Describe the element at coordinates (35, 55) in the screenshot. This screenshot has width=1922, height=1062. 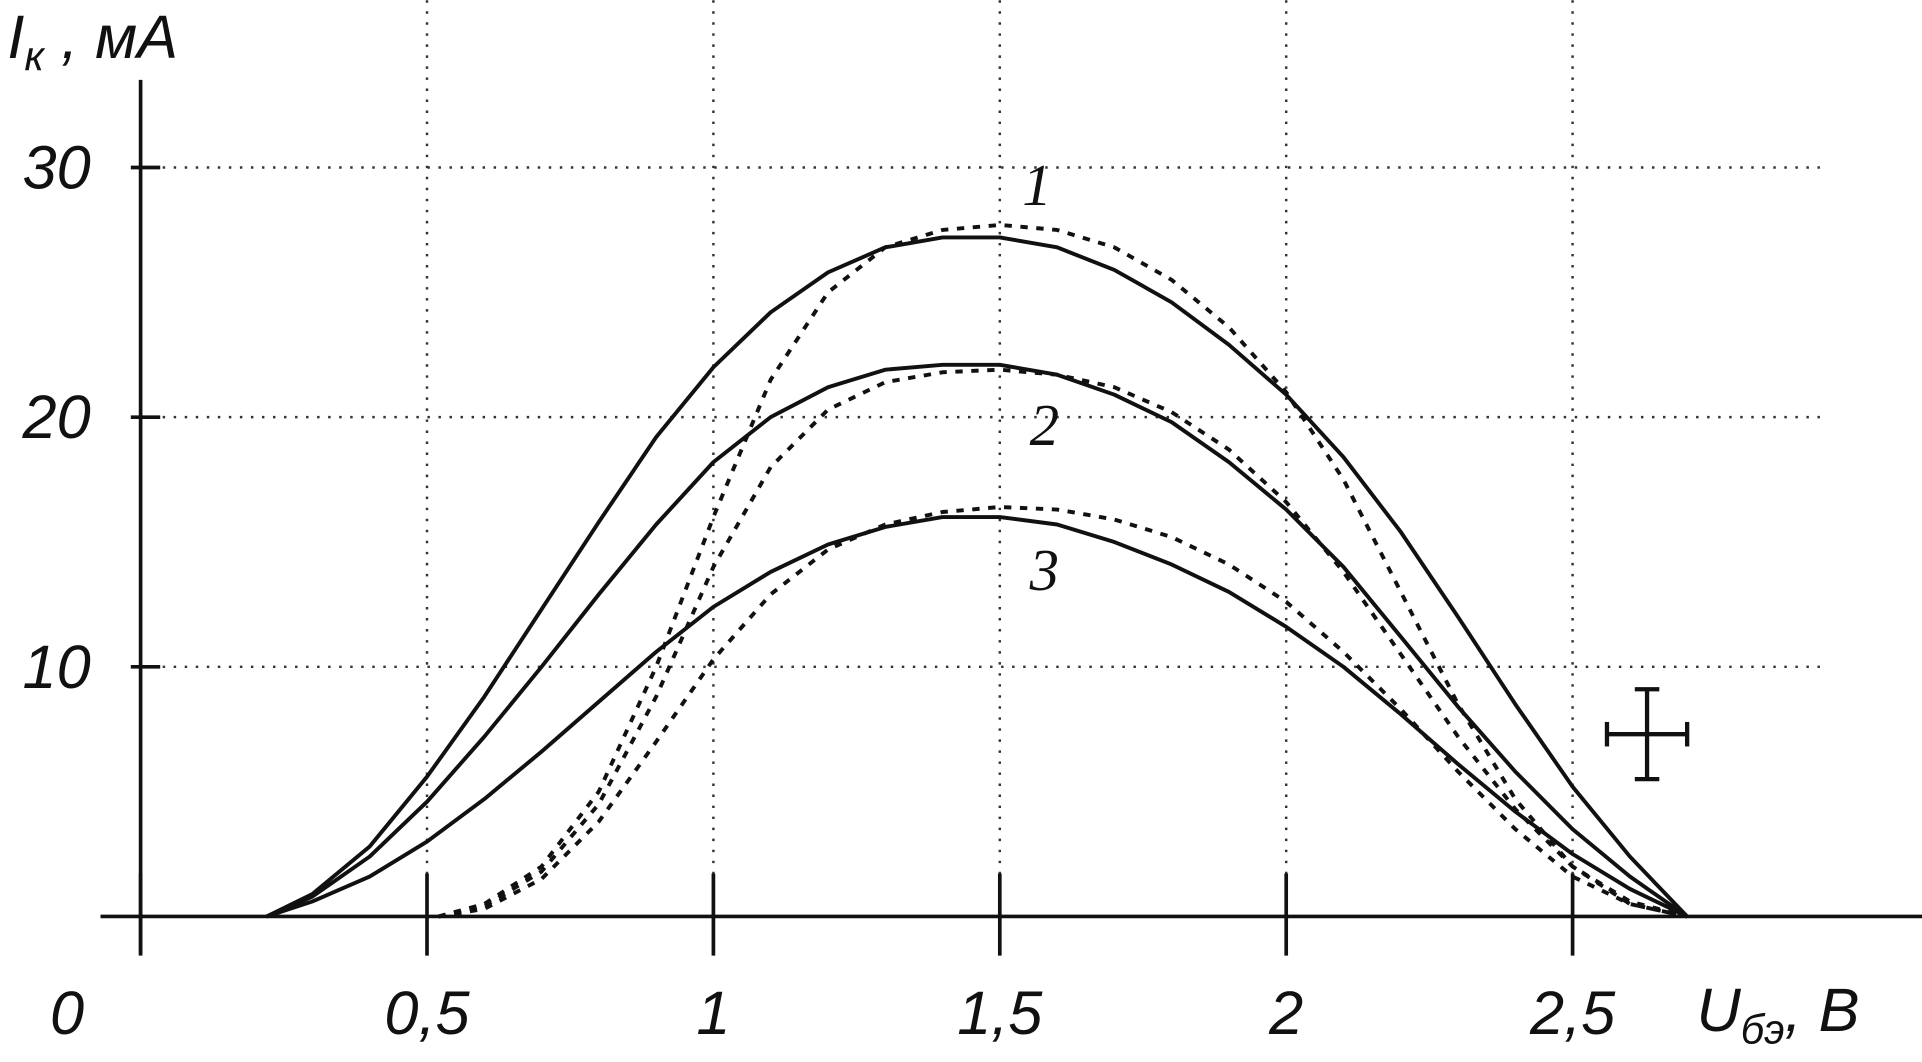
I see `y-label-sub: к` at that location.